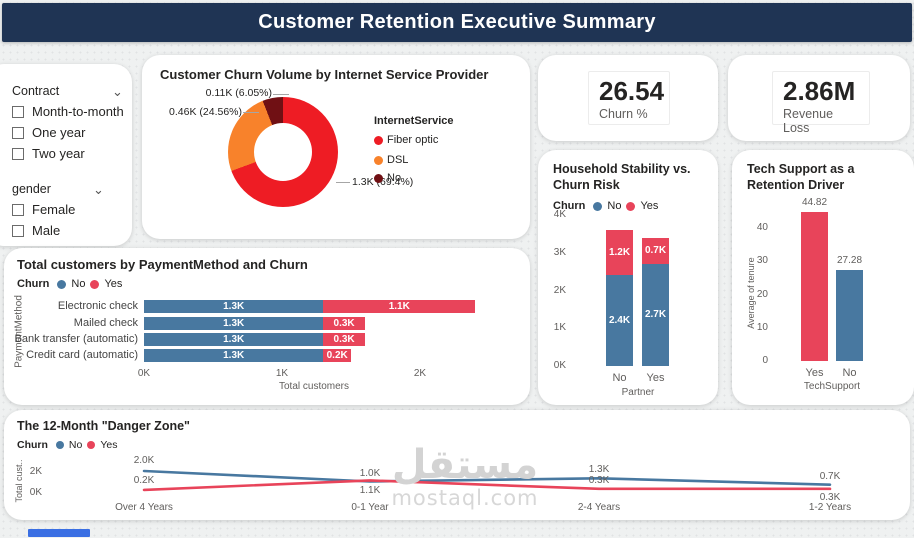 The image size is (914, 538). Describe the element at coordinates (559, 214) in the screenshot. I see `y-tick: 4K` at that location.